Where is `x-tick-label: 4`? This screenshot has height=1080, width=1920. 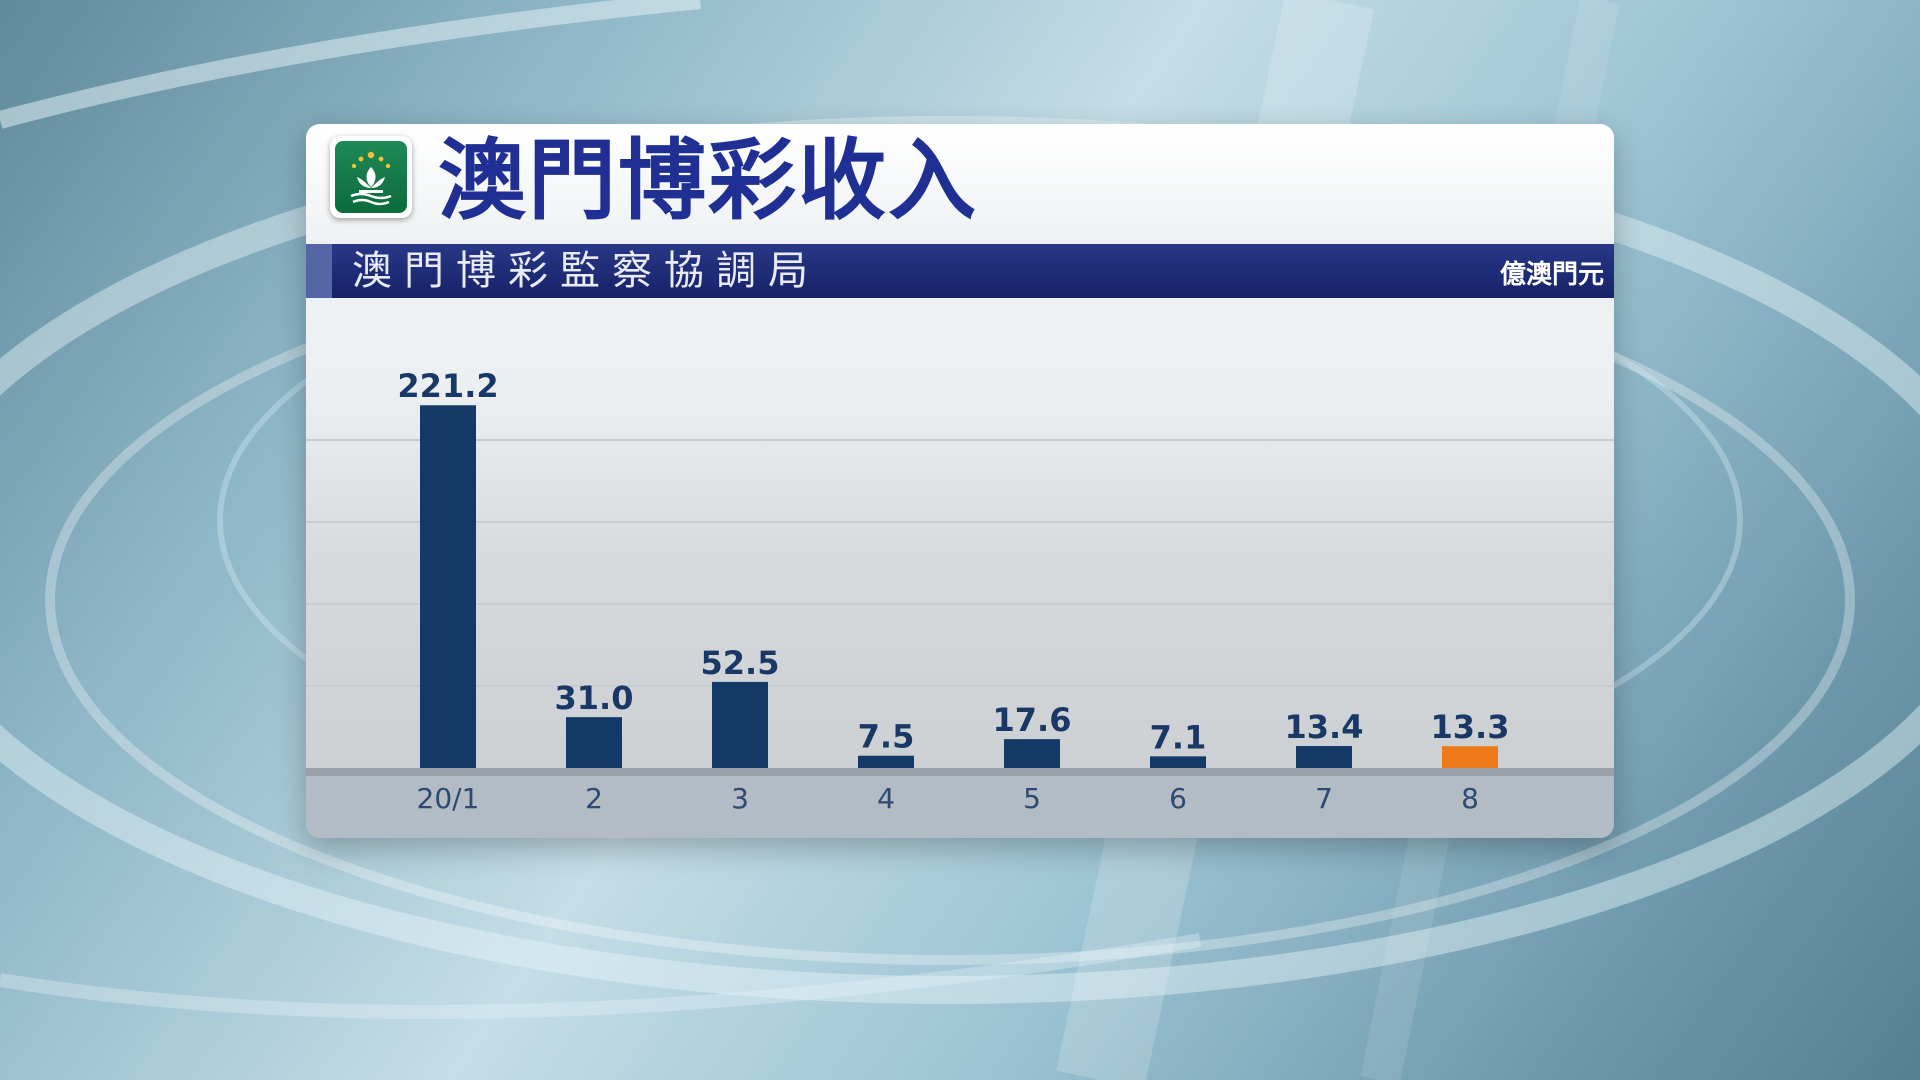
x-tick-label: 4 is located at coordinates (886, 798).